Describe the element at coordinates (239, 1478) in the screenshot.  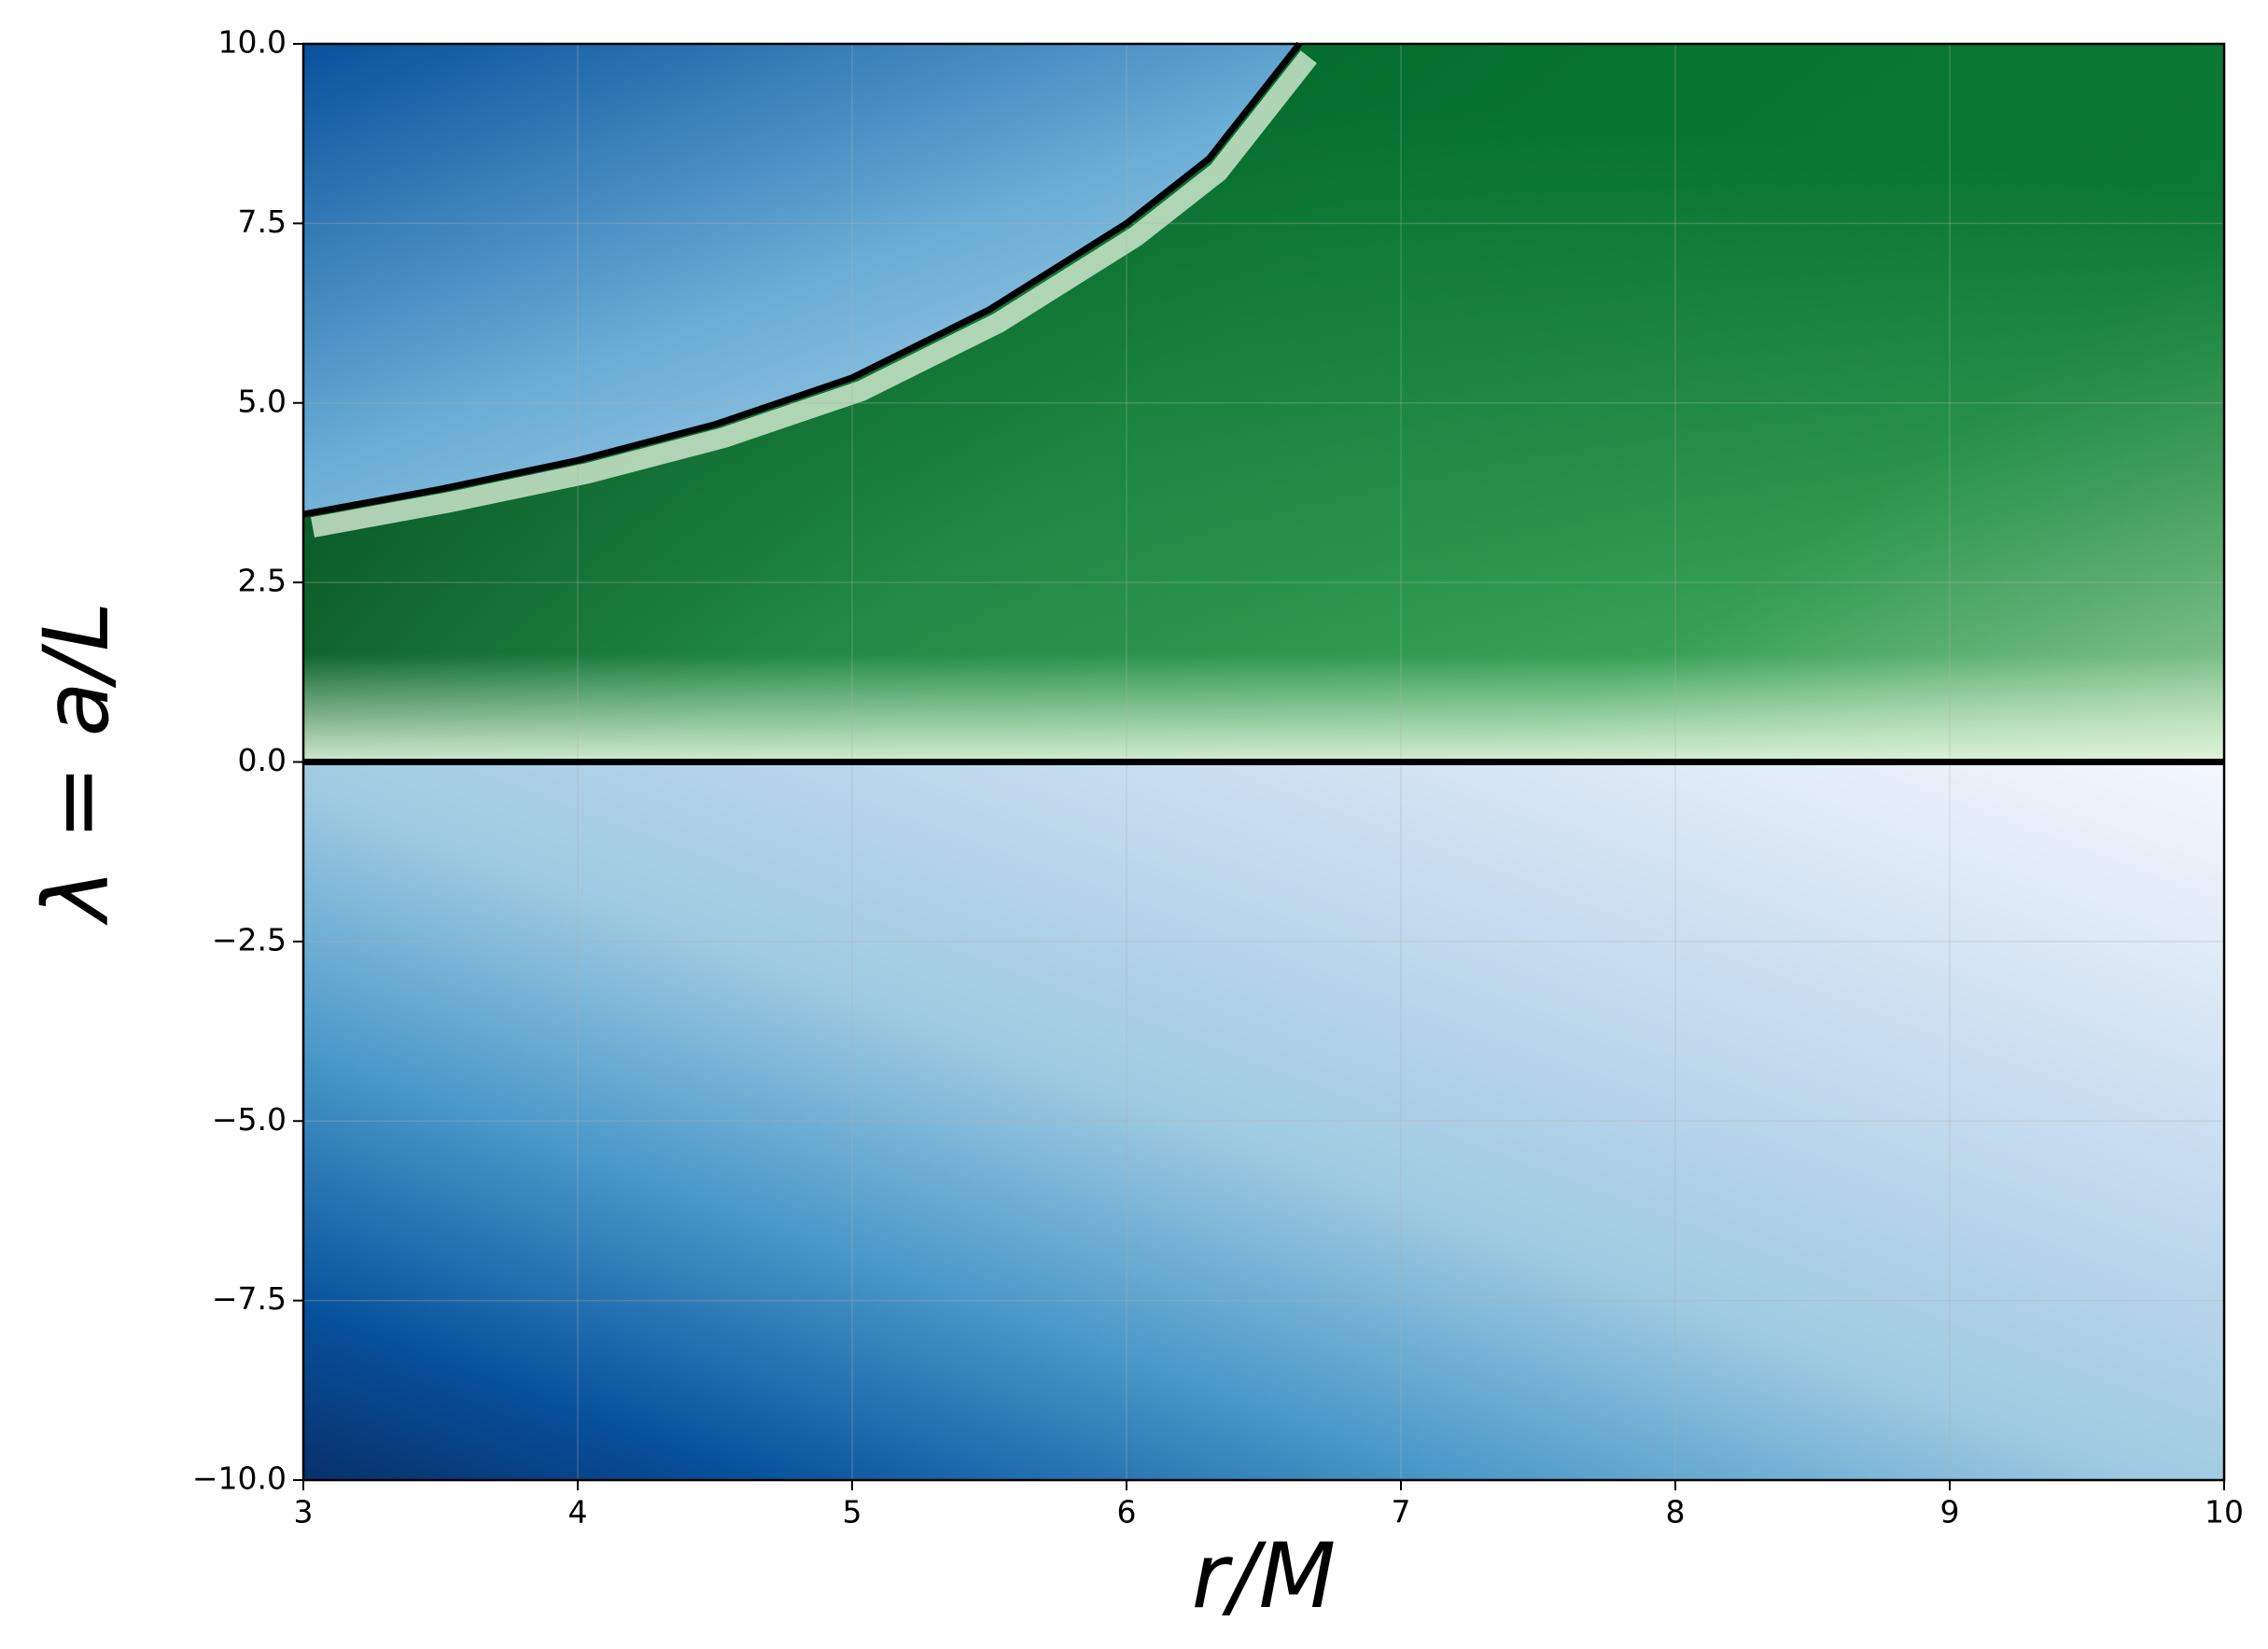
I see `y-tick-label: −10.0` at that location.